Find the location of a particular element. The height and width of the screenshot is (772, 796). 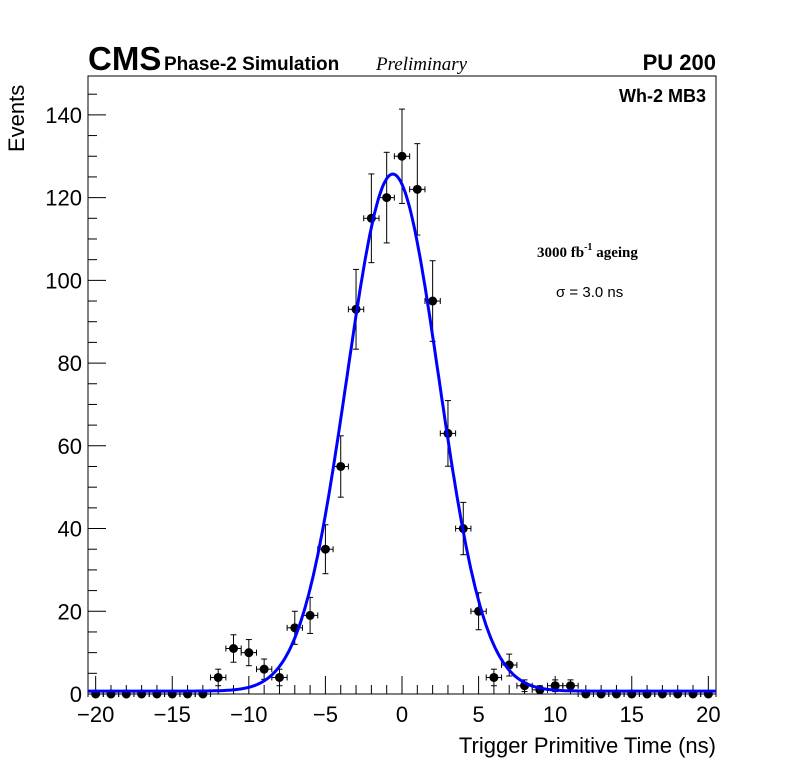

y-tick-label: 120 is located at coordinates (63, 198).